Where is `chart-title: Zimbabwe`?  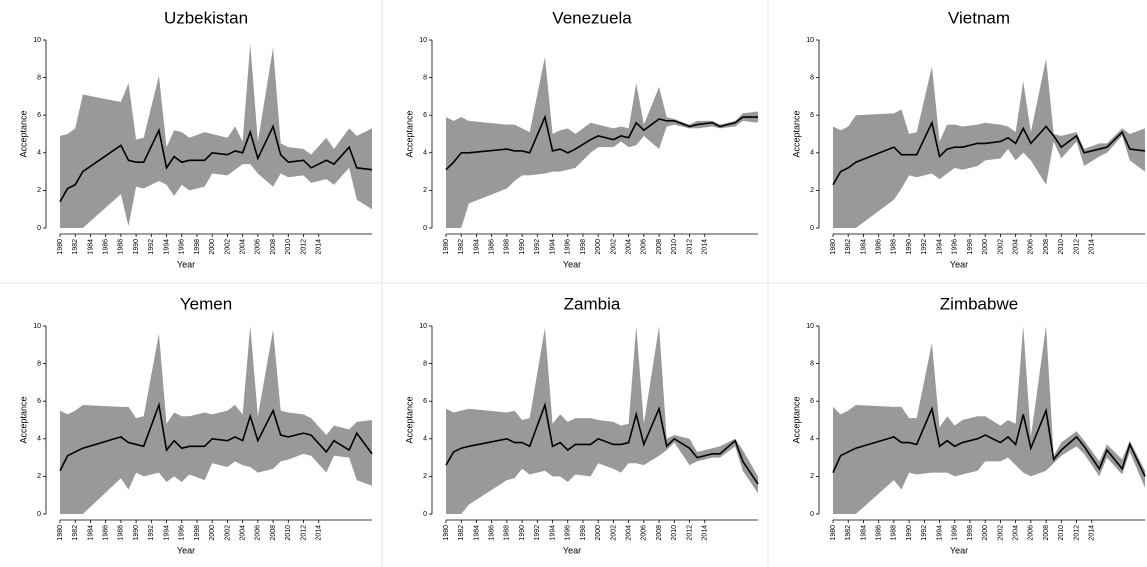 chart-title: Zimbabwe is located at coordinates (979, 303).